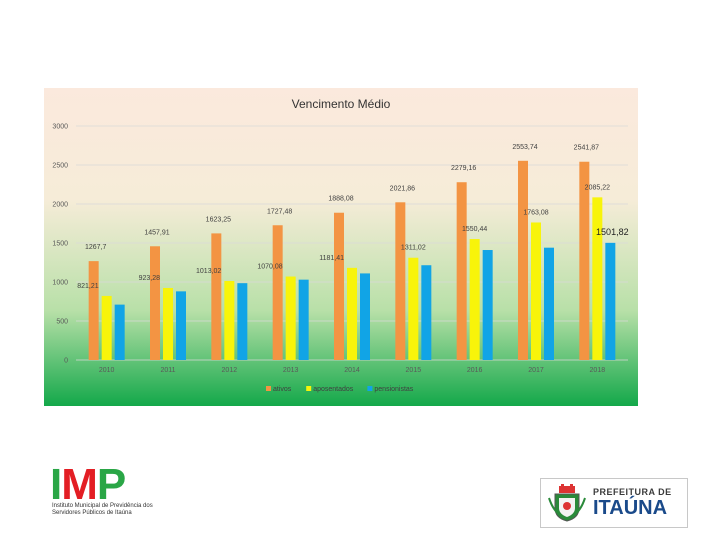  What do you see at coordinates (524, 147) in the screenshot?
I see `data-label-ativos-2017: 2553,74` at bounding box center [524, 147].